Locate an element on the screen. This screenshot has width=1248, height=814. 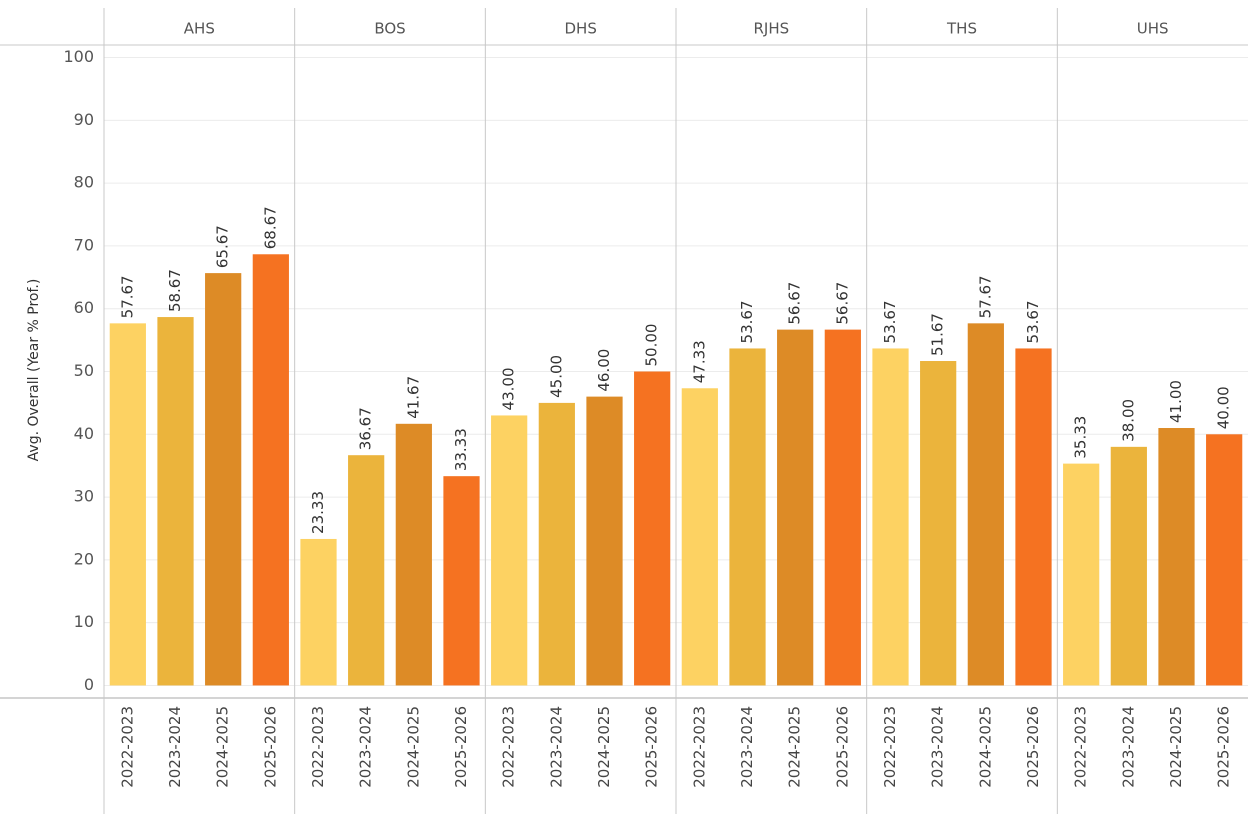
value-label: 23.33 is located at coordinates (318, 512).